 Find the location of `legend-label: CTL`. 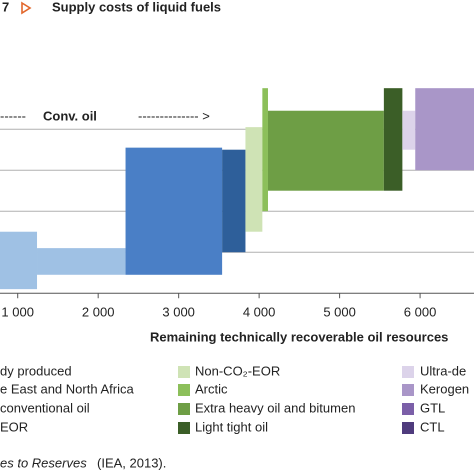

legend-label: CTL is located at coordinates (432, 426).